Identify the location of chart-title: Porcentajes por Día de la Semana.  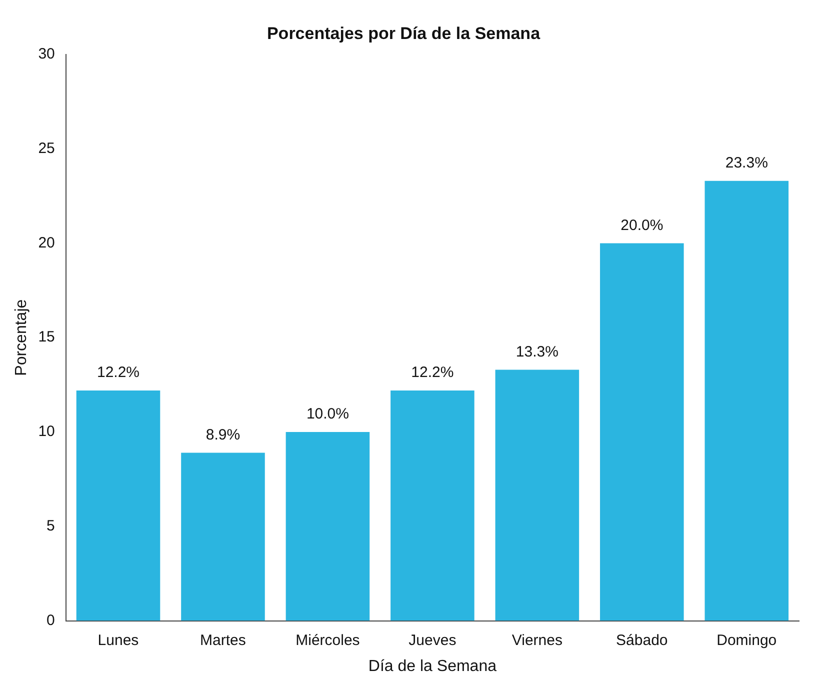
(403, 33).